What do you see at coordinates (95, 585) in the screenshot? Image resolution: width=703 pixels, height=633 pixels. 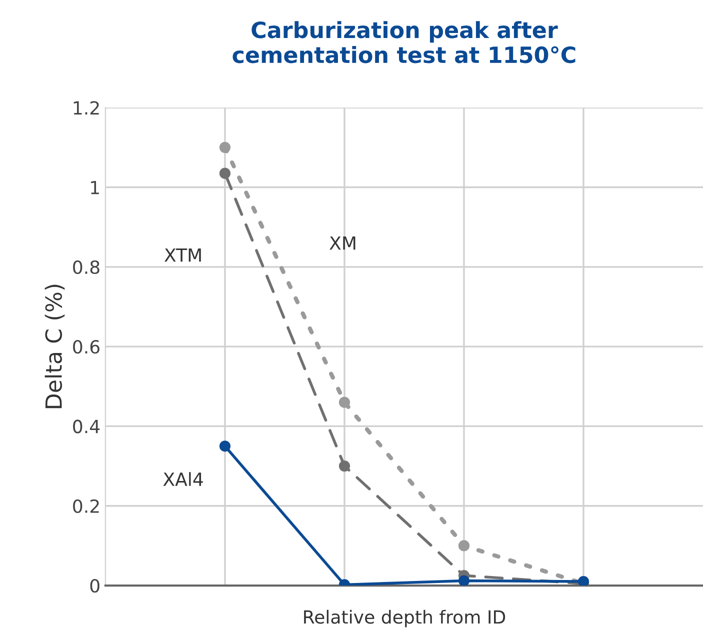 I see `y-tick-label: 0` at bounding box center [95, 585].